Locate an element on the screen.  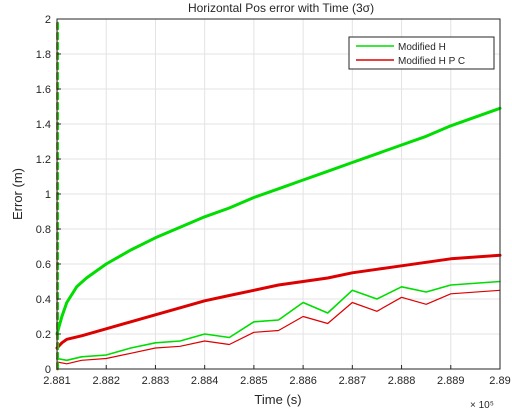
y-tick-label: 2 is located at coordinates (48, 20).